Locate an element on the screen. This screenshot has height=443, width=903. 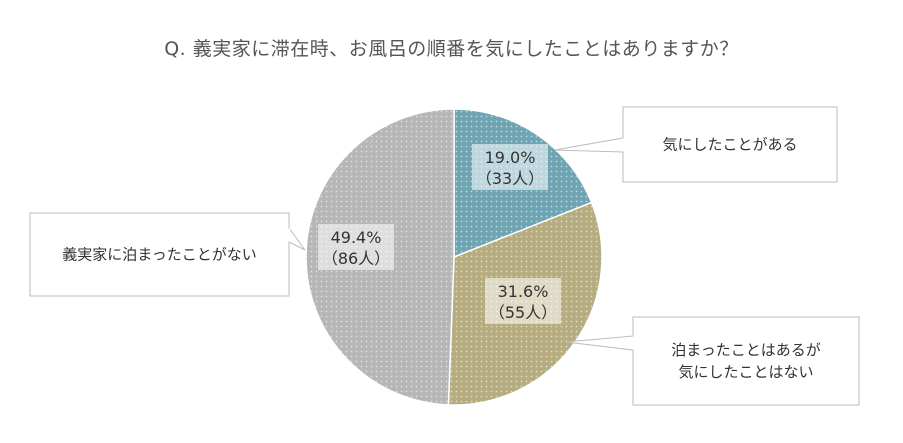
legend-label: 泊まったことはあるが is located at coordinates (745, 350).